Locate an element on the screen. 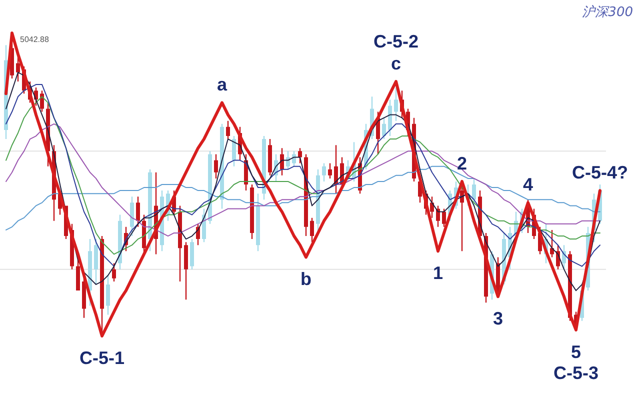 This screenshot has width=640, height=407. text: C-5-1 is located at coordinates (102, 358).